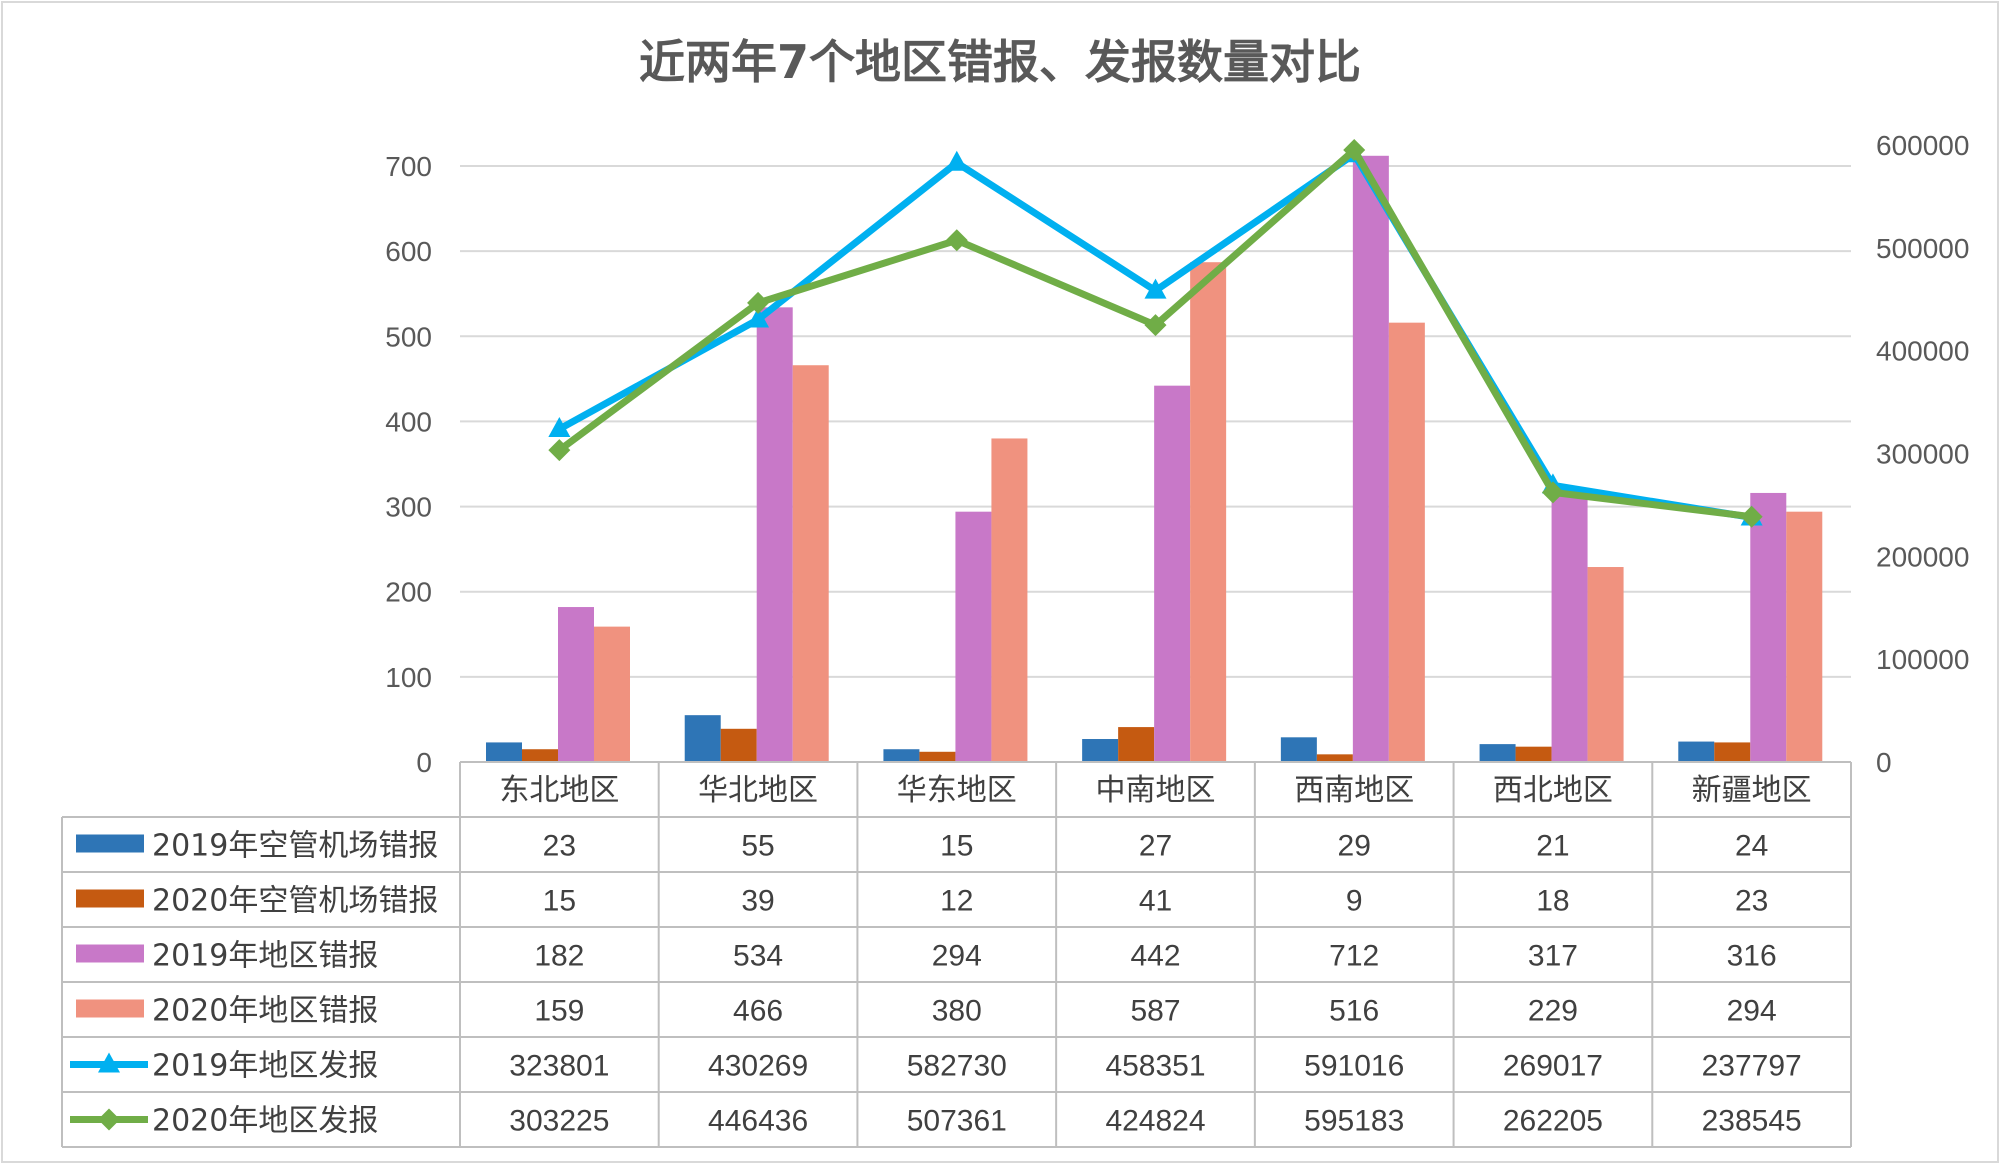  I want to click on series-name: 2019年地区发报, so click(265, 1066).